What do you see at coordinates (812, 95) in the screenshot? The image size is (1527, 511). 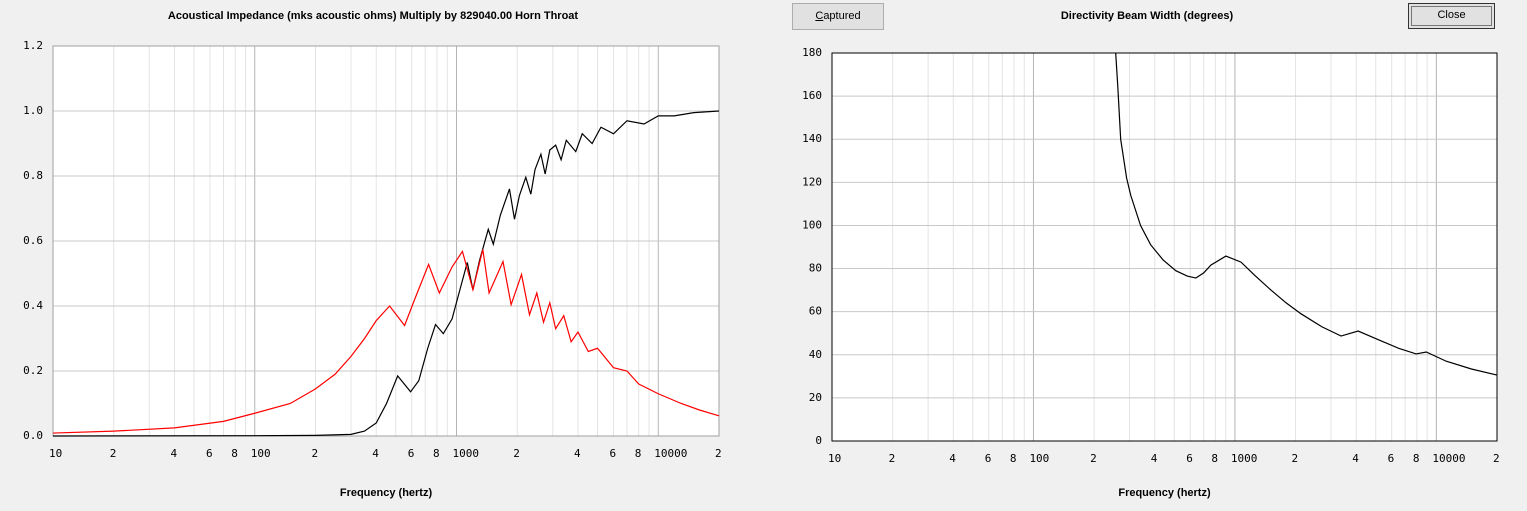 I see `y-tick-label: 160` at bounding box center [812, 95].